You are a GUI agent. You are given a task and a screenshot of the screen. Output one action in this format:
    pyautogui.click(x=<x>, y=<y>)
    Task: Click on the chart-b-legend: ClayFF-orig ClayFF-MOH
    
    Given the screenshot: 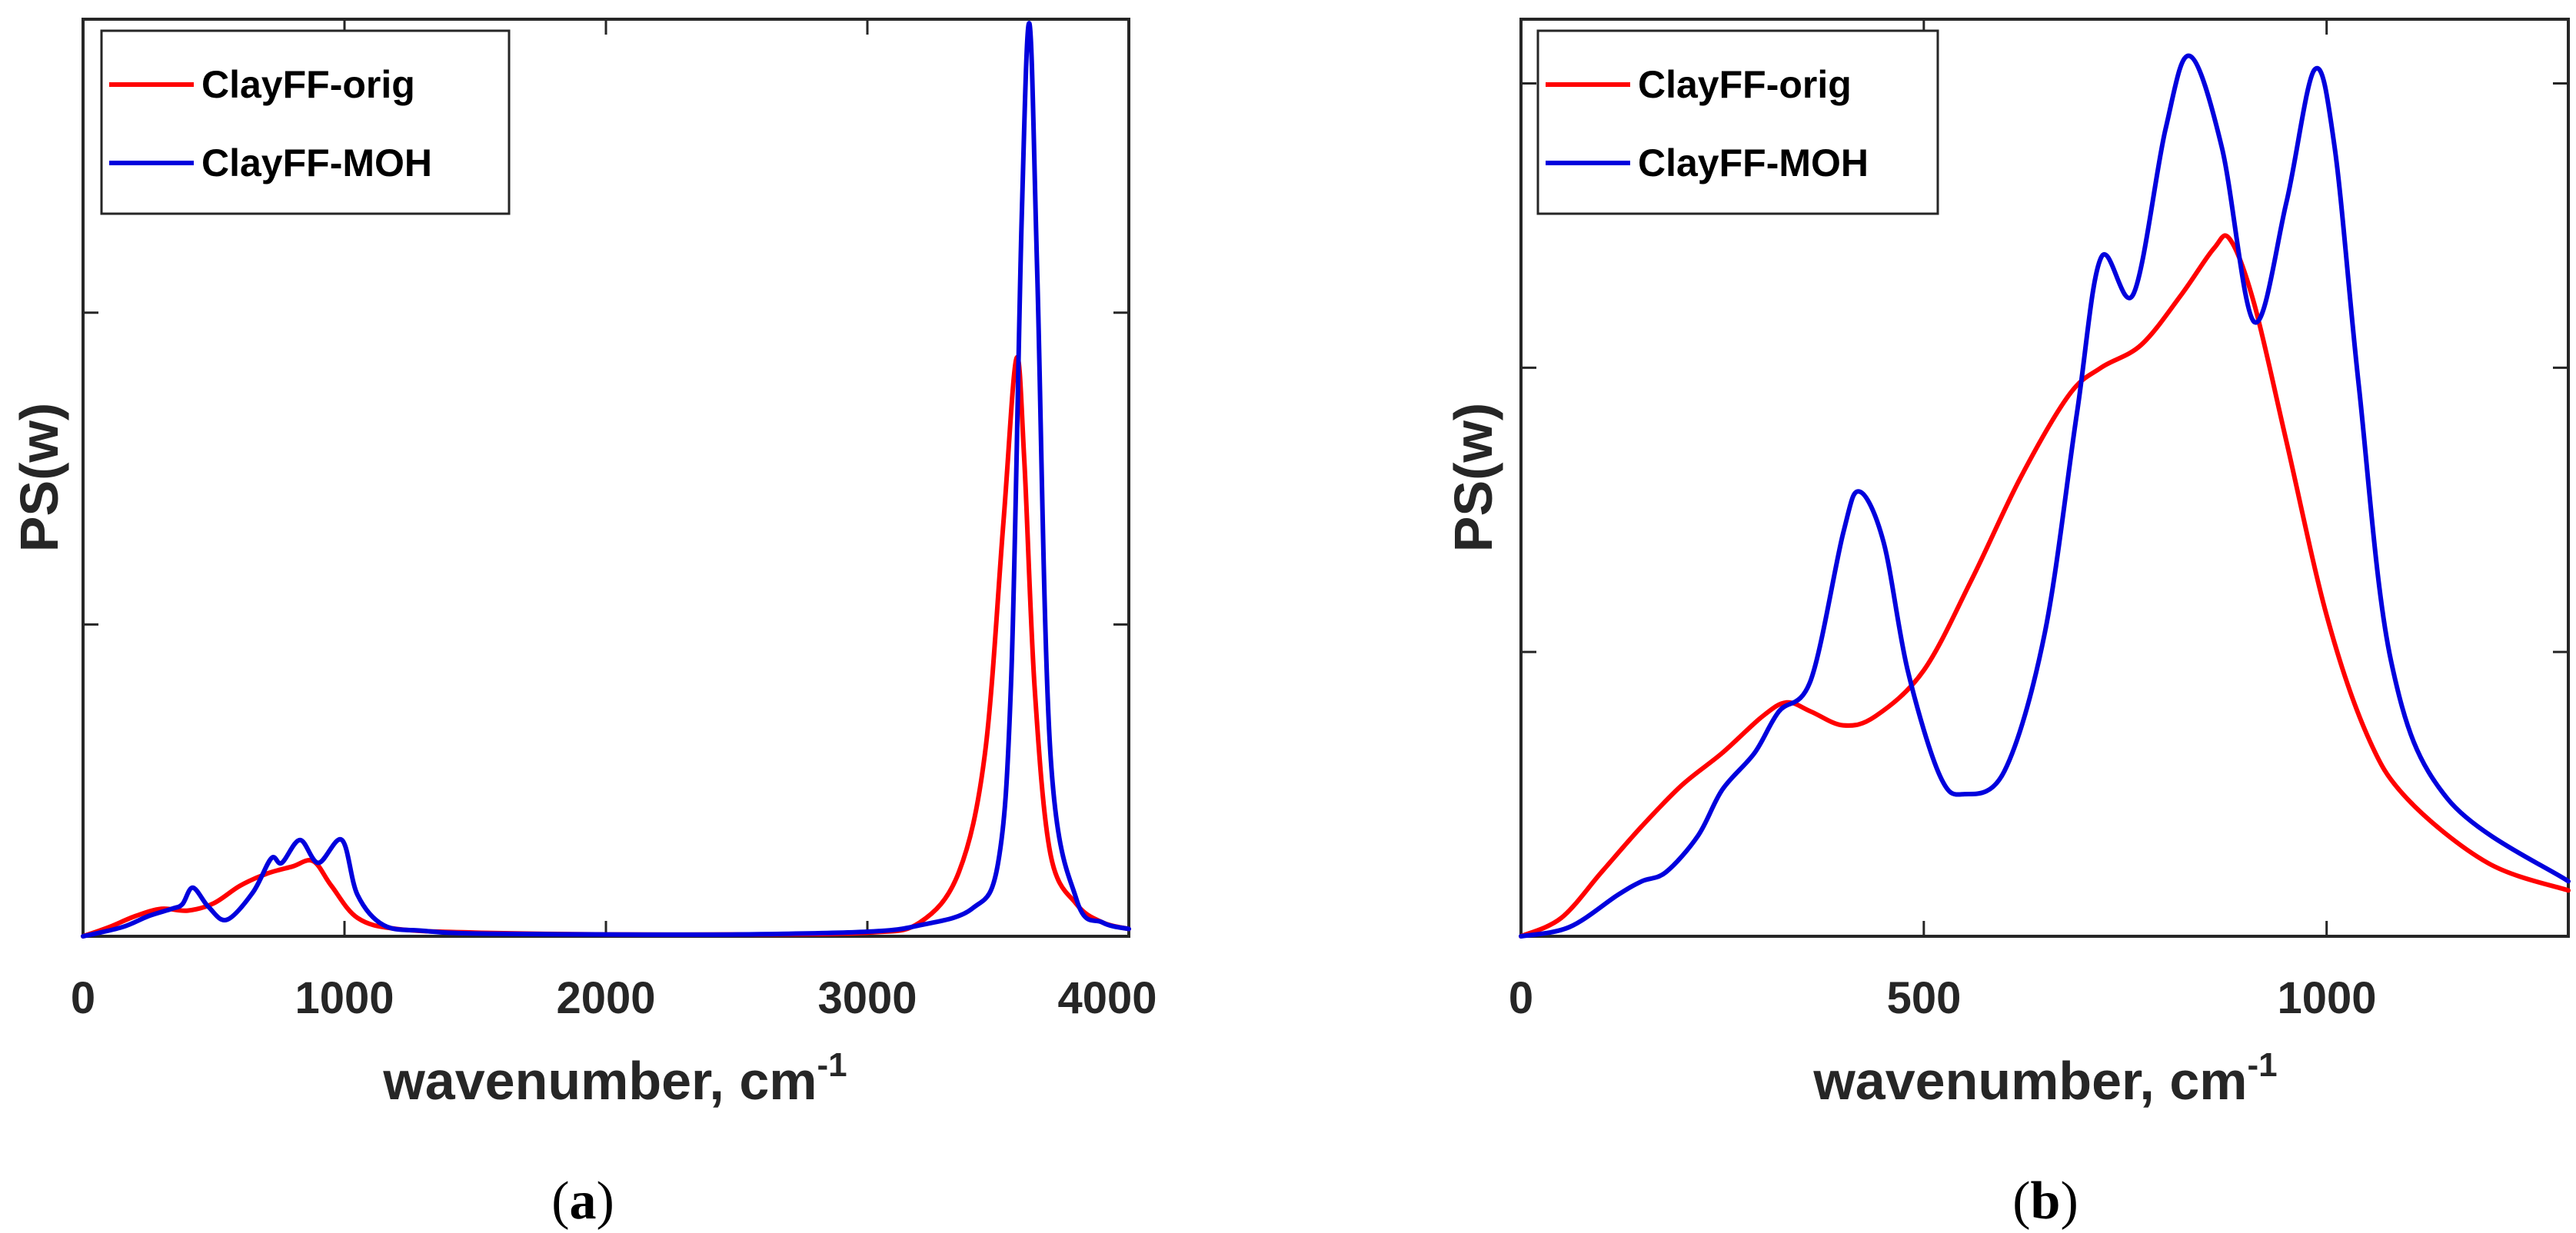 What is the action you would take?
    pyautogui.click(x=1738, y=122)
    